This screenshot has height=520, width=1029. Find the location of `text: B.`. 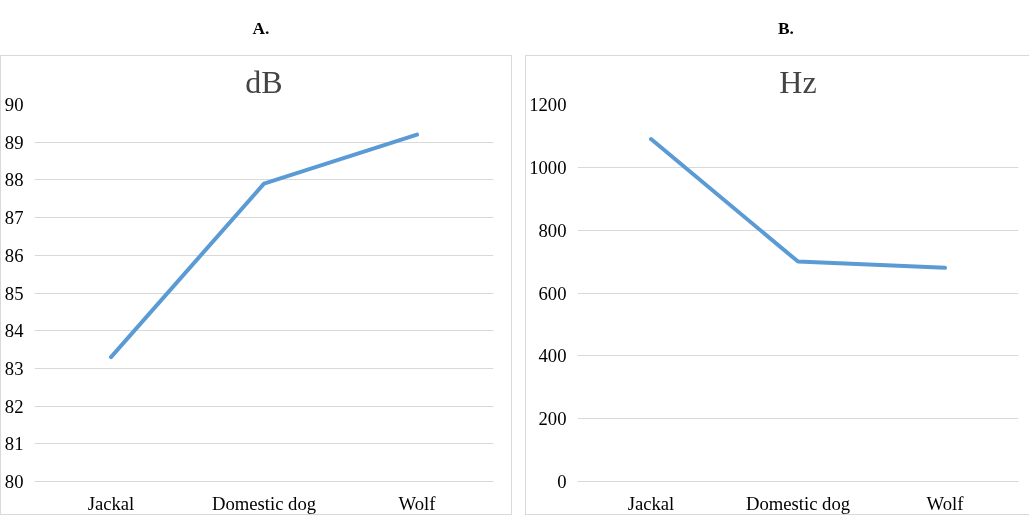

text: B. is located at coordinates (786, 29).